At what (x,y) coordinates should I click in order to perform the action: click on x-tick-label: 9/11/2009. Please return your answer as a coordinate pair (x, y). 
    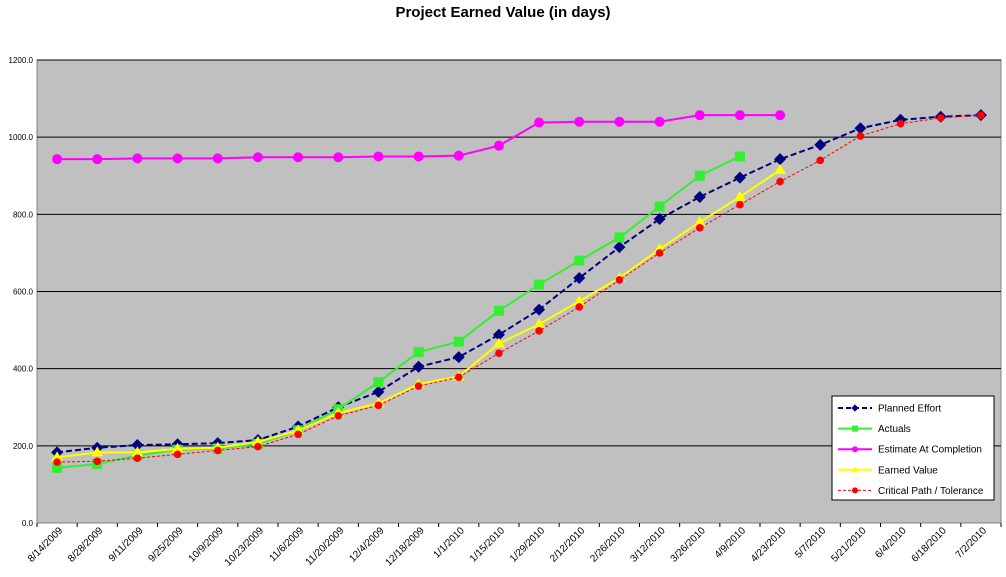
    Looking at the image, I should click on (126, 544).